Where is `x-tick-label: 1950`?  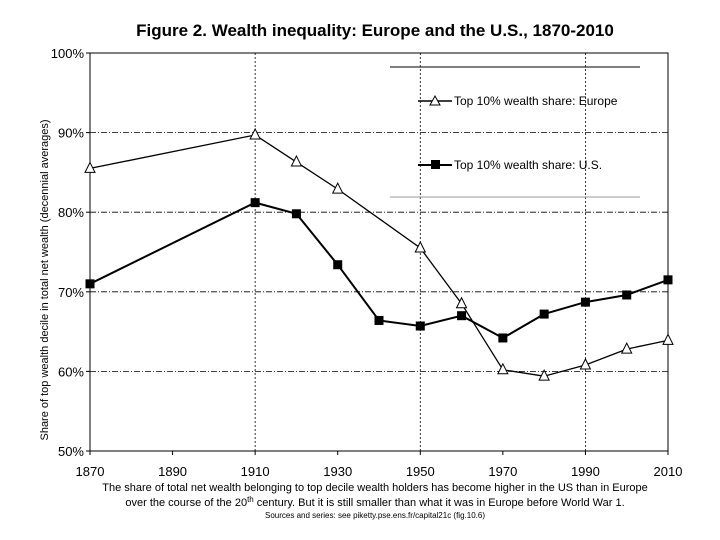 x-tick-label: 1950 is located at coordinates (420, 471).